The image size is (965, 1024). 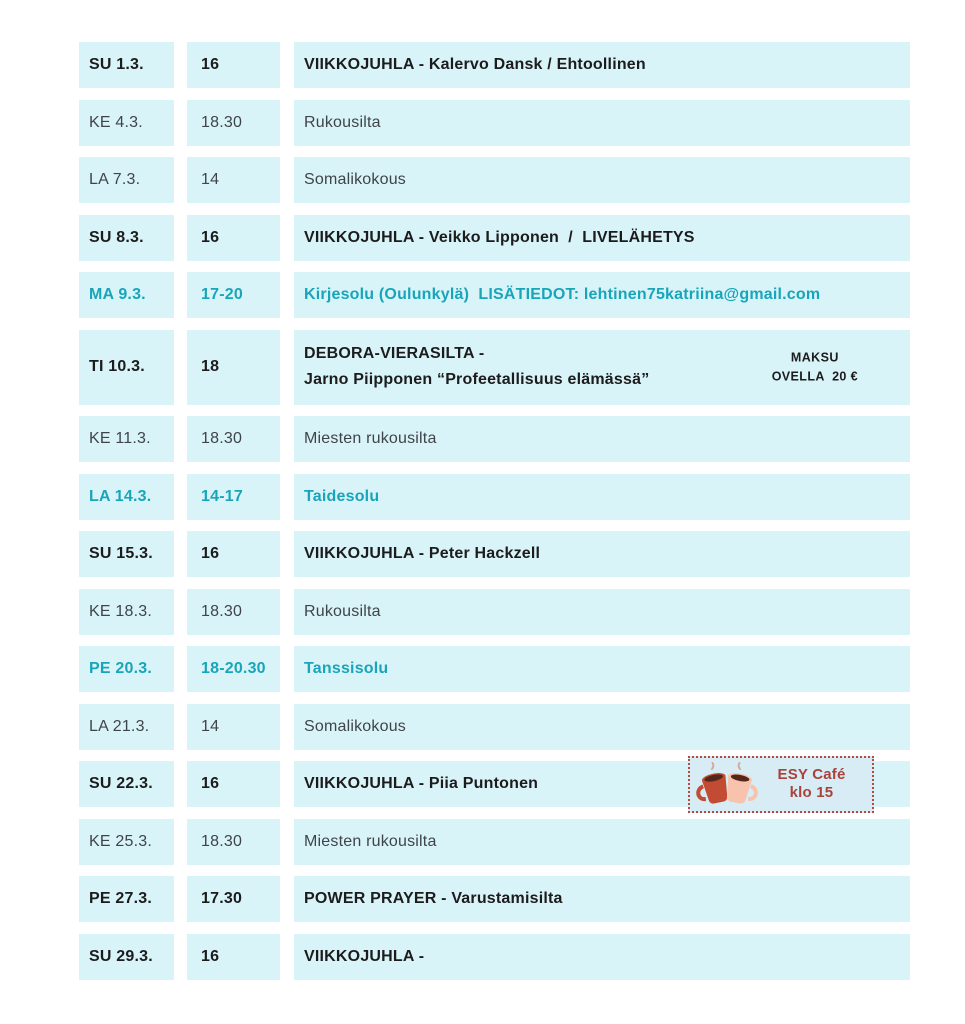 I want to click on event-date: LA 14.3., so click(x=126, y=496).